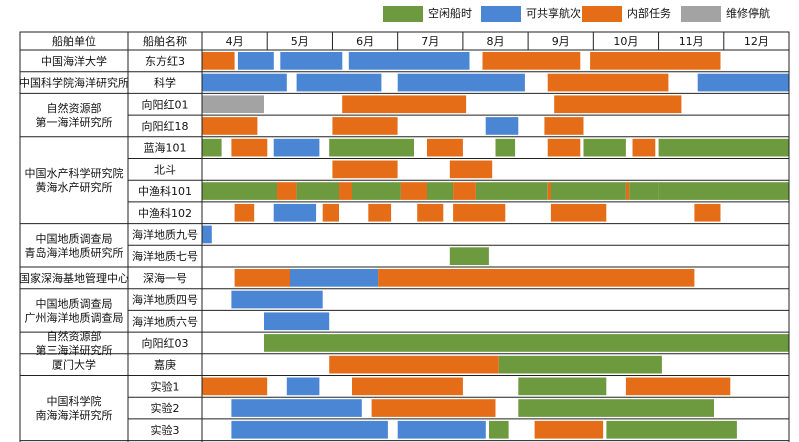 The image size is (799, 442). What do you see at coordinates (430, 41) in the screenshot?
I see `month-label: 7月` at bounding box center [430, 41].